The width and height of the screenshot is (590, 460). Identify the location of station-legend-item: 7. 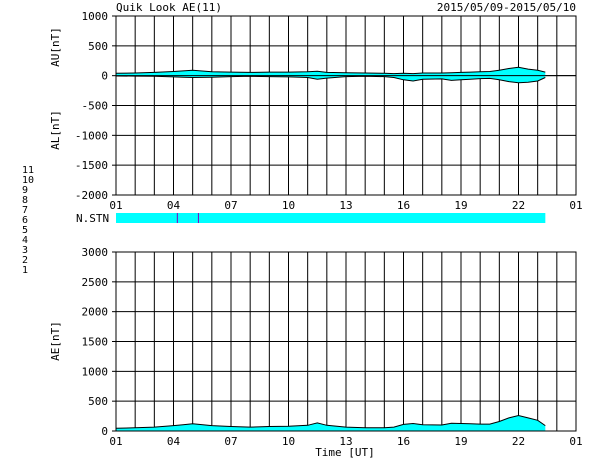
(25, 210).